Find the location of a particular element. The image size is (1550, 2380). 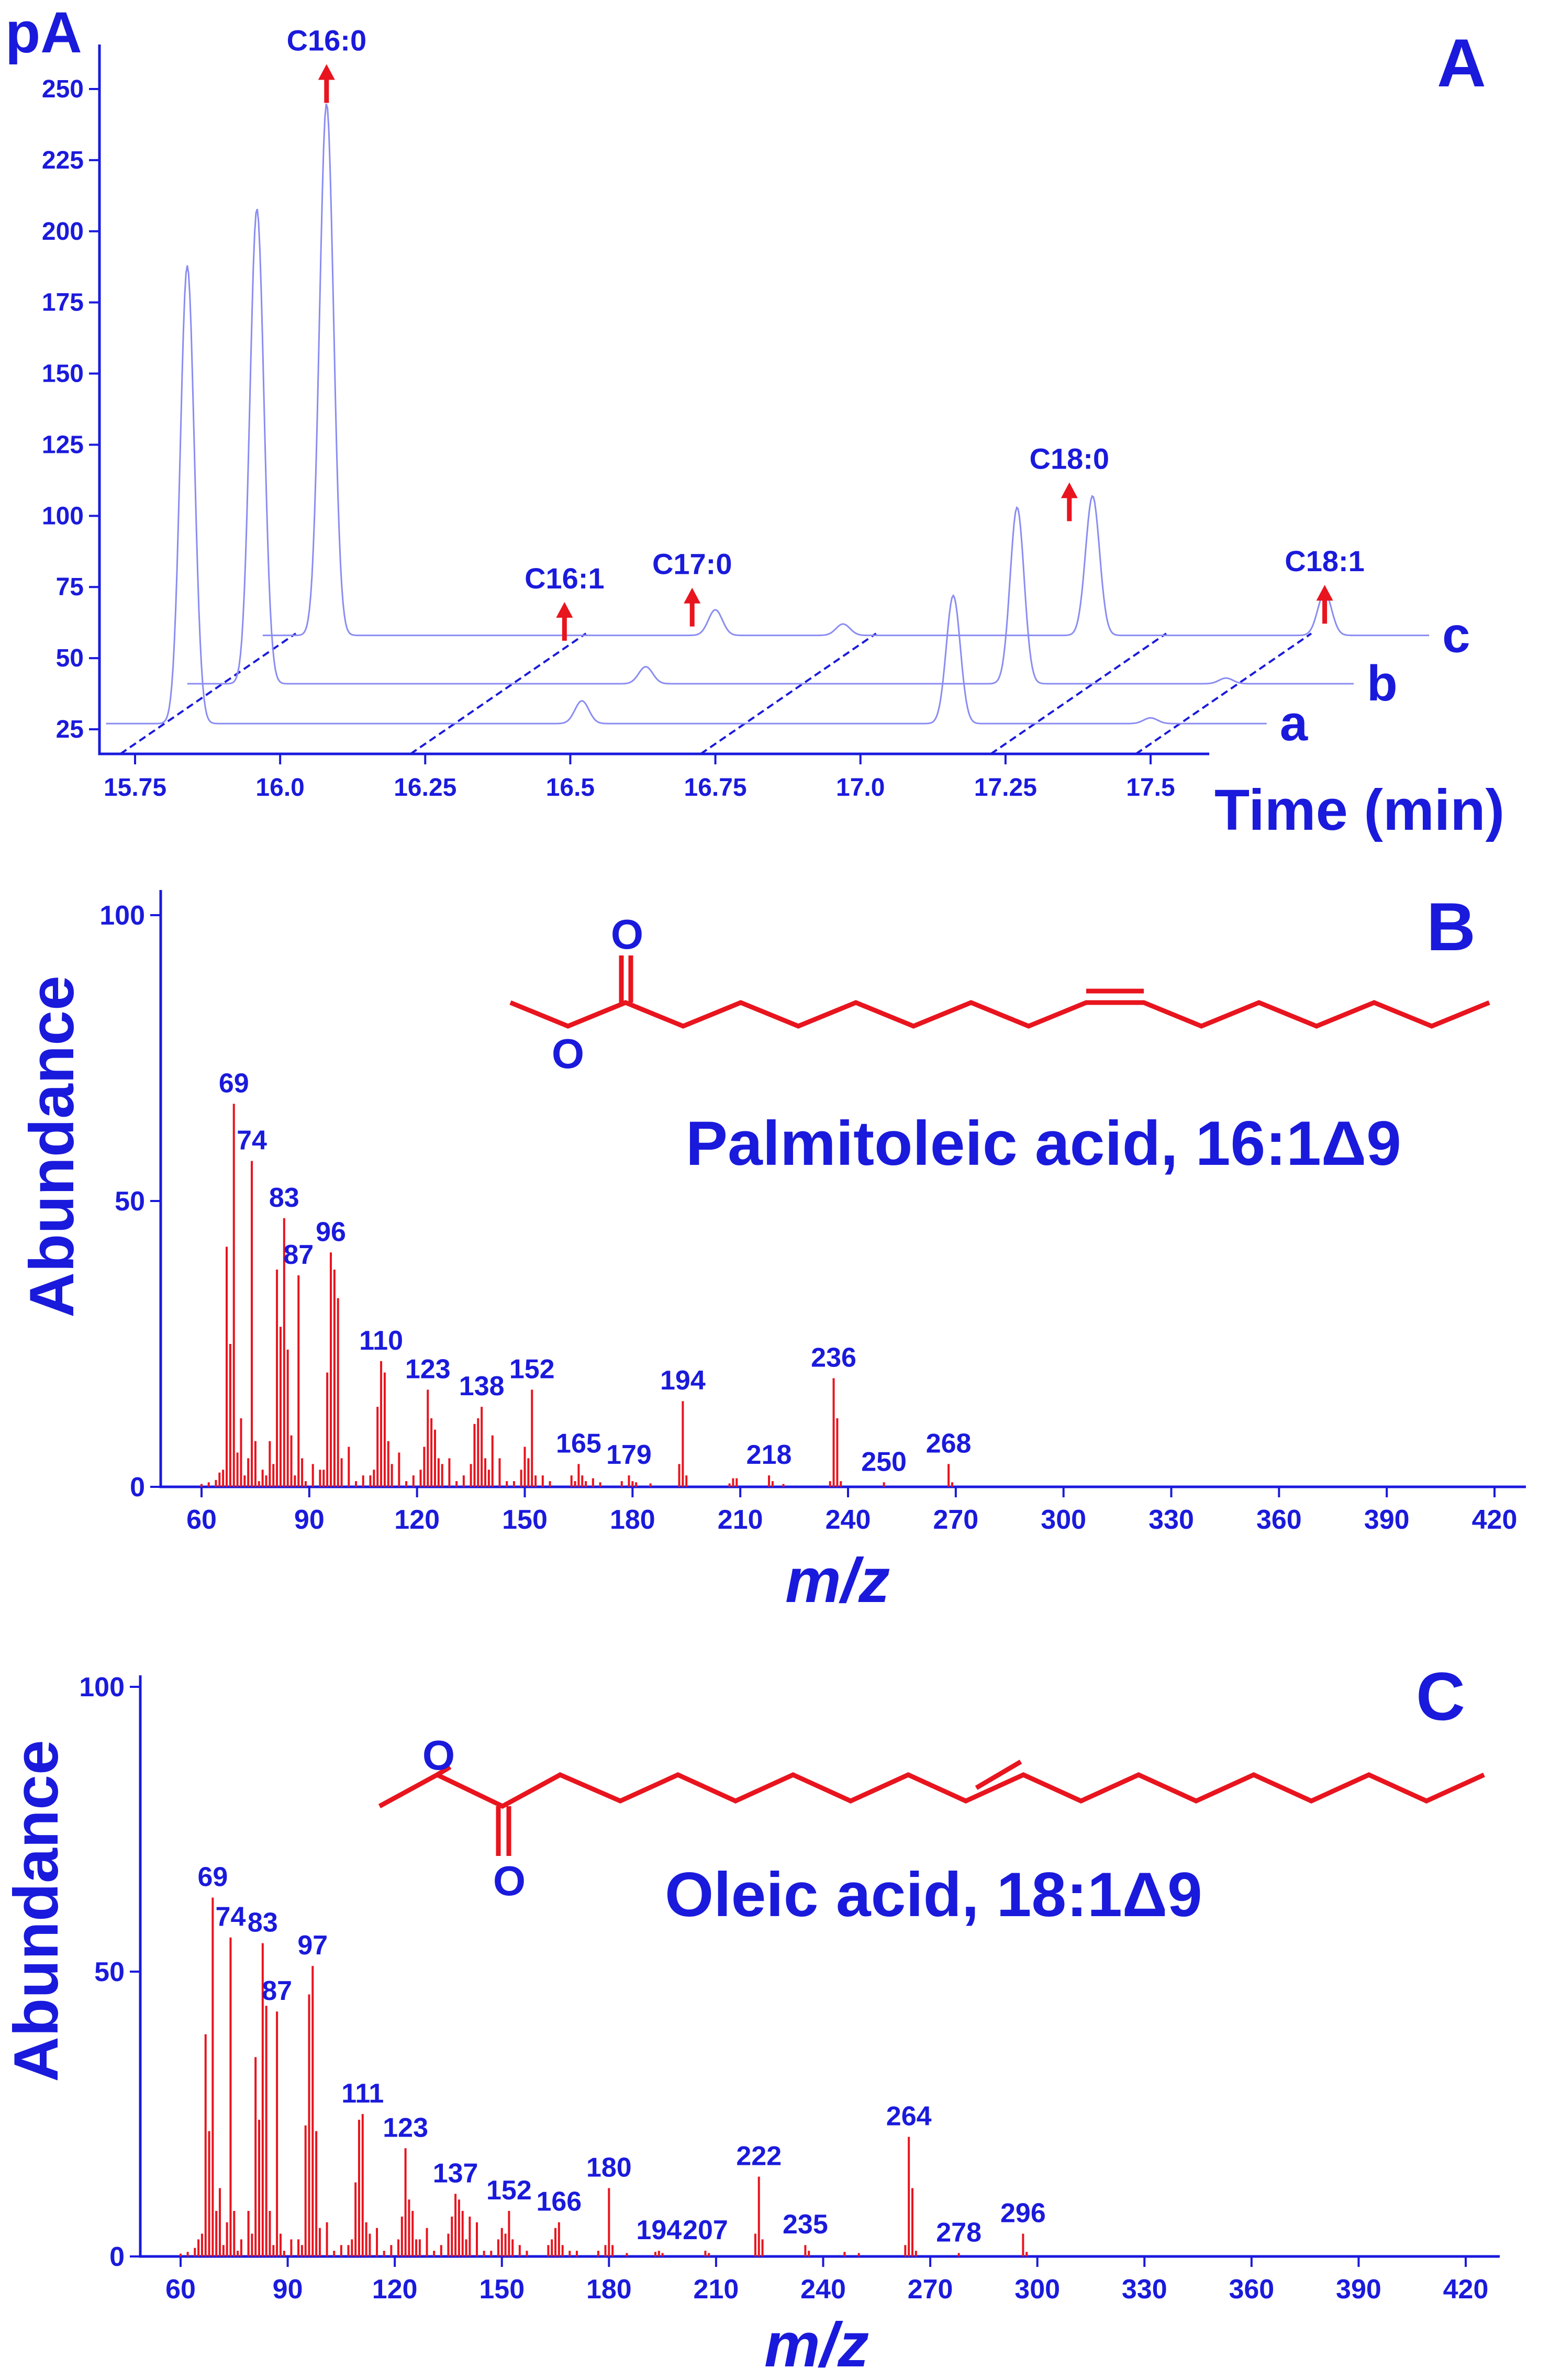

alkene-double-bond is located at coordinates (999, 1775).